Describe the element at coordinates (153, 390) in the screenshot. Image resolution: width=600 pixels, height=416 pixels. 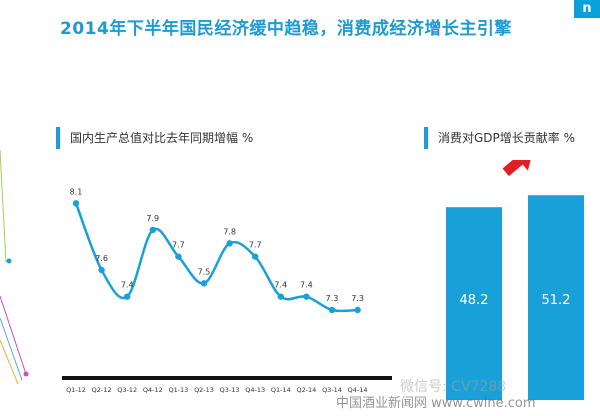
I see `x-tick-label: Q4-12` at that location.